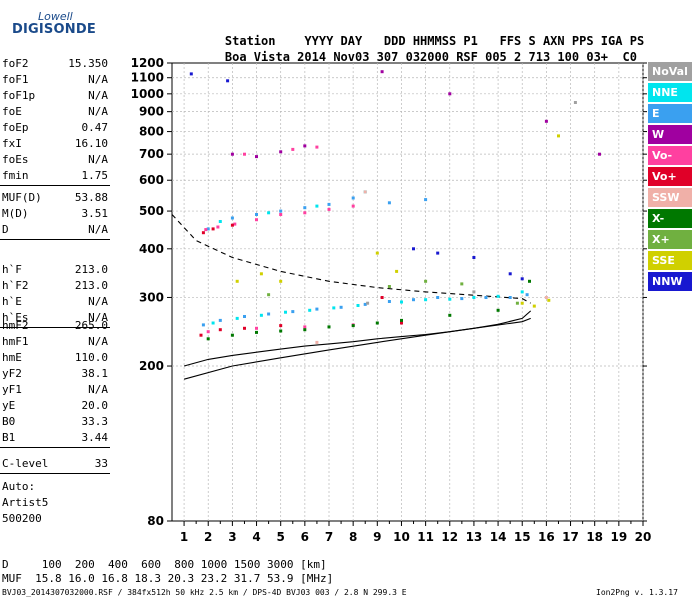  Describe the element at coordinates (55, 406) in the screenshot. I see `parameter-row: yE 20.0` at that location.